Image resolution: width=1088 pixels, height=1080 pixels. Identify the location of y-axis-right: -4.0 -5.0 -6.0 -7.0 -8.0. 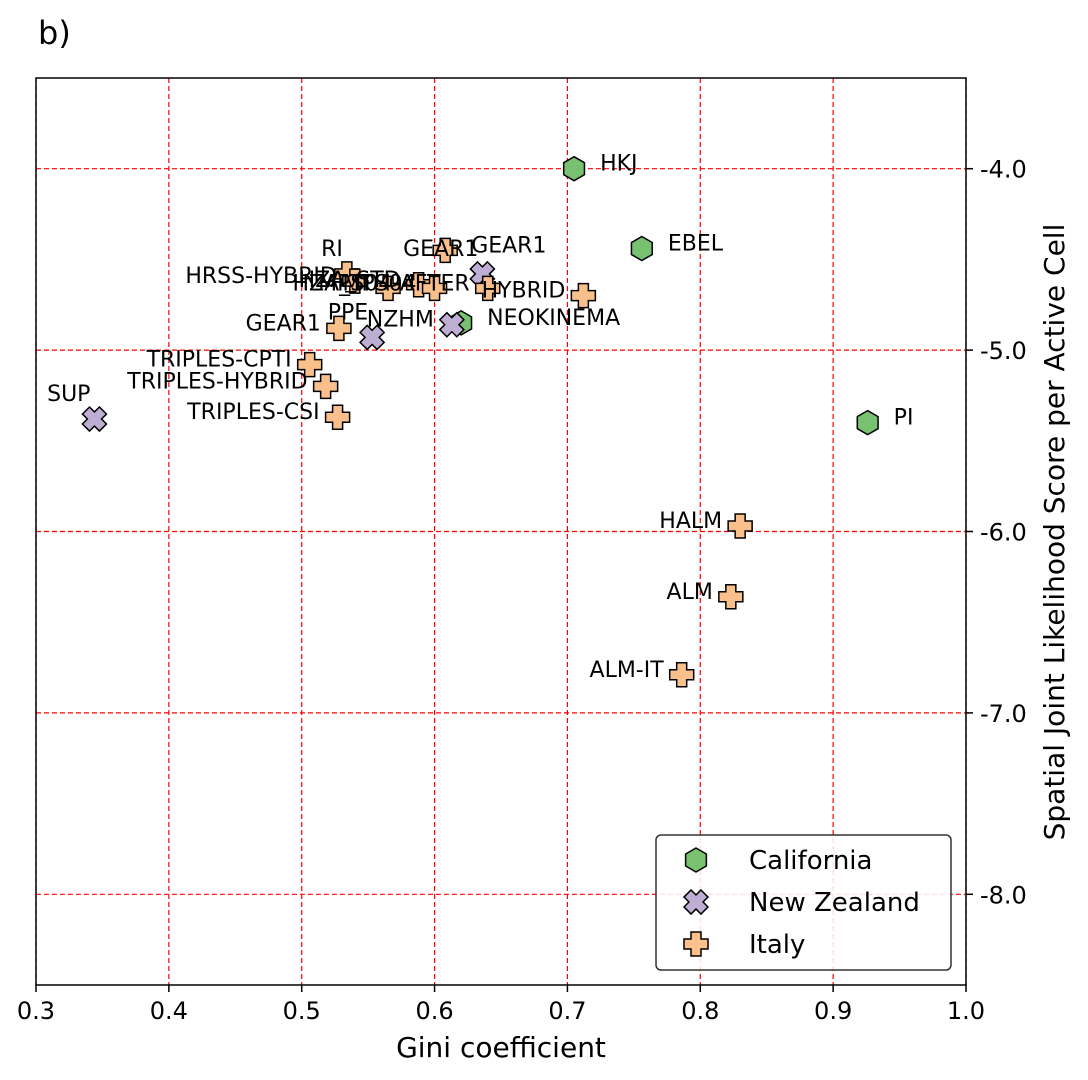
(996, 532).